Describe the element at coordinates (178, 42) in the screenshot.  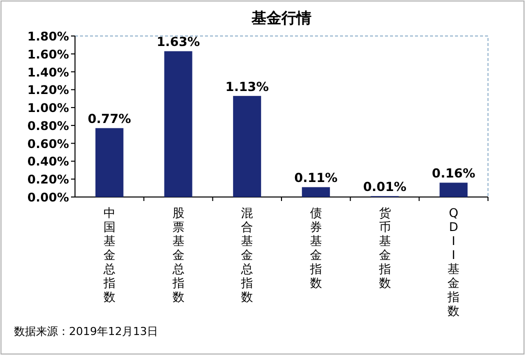
I see `data-label: 1.63%` at that location.